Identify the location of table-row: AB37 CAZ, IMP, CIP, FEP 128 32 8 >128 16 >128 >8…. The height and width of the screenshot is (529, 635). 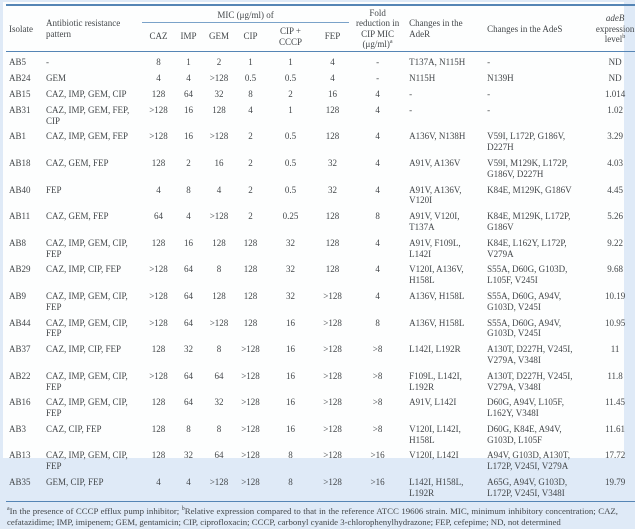
(320, 354).